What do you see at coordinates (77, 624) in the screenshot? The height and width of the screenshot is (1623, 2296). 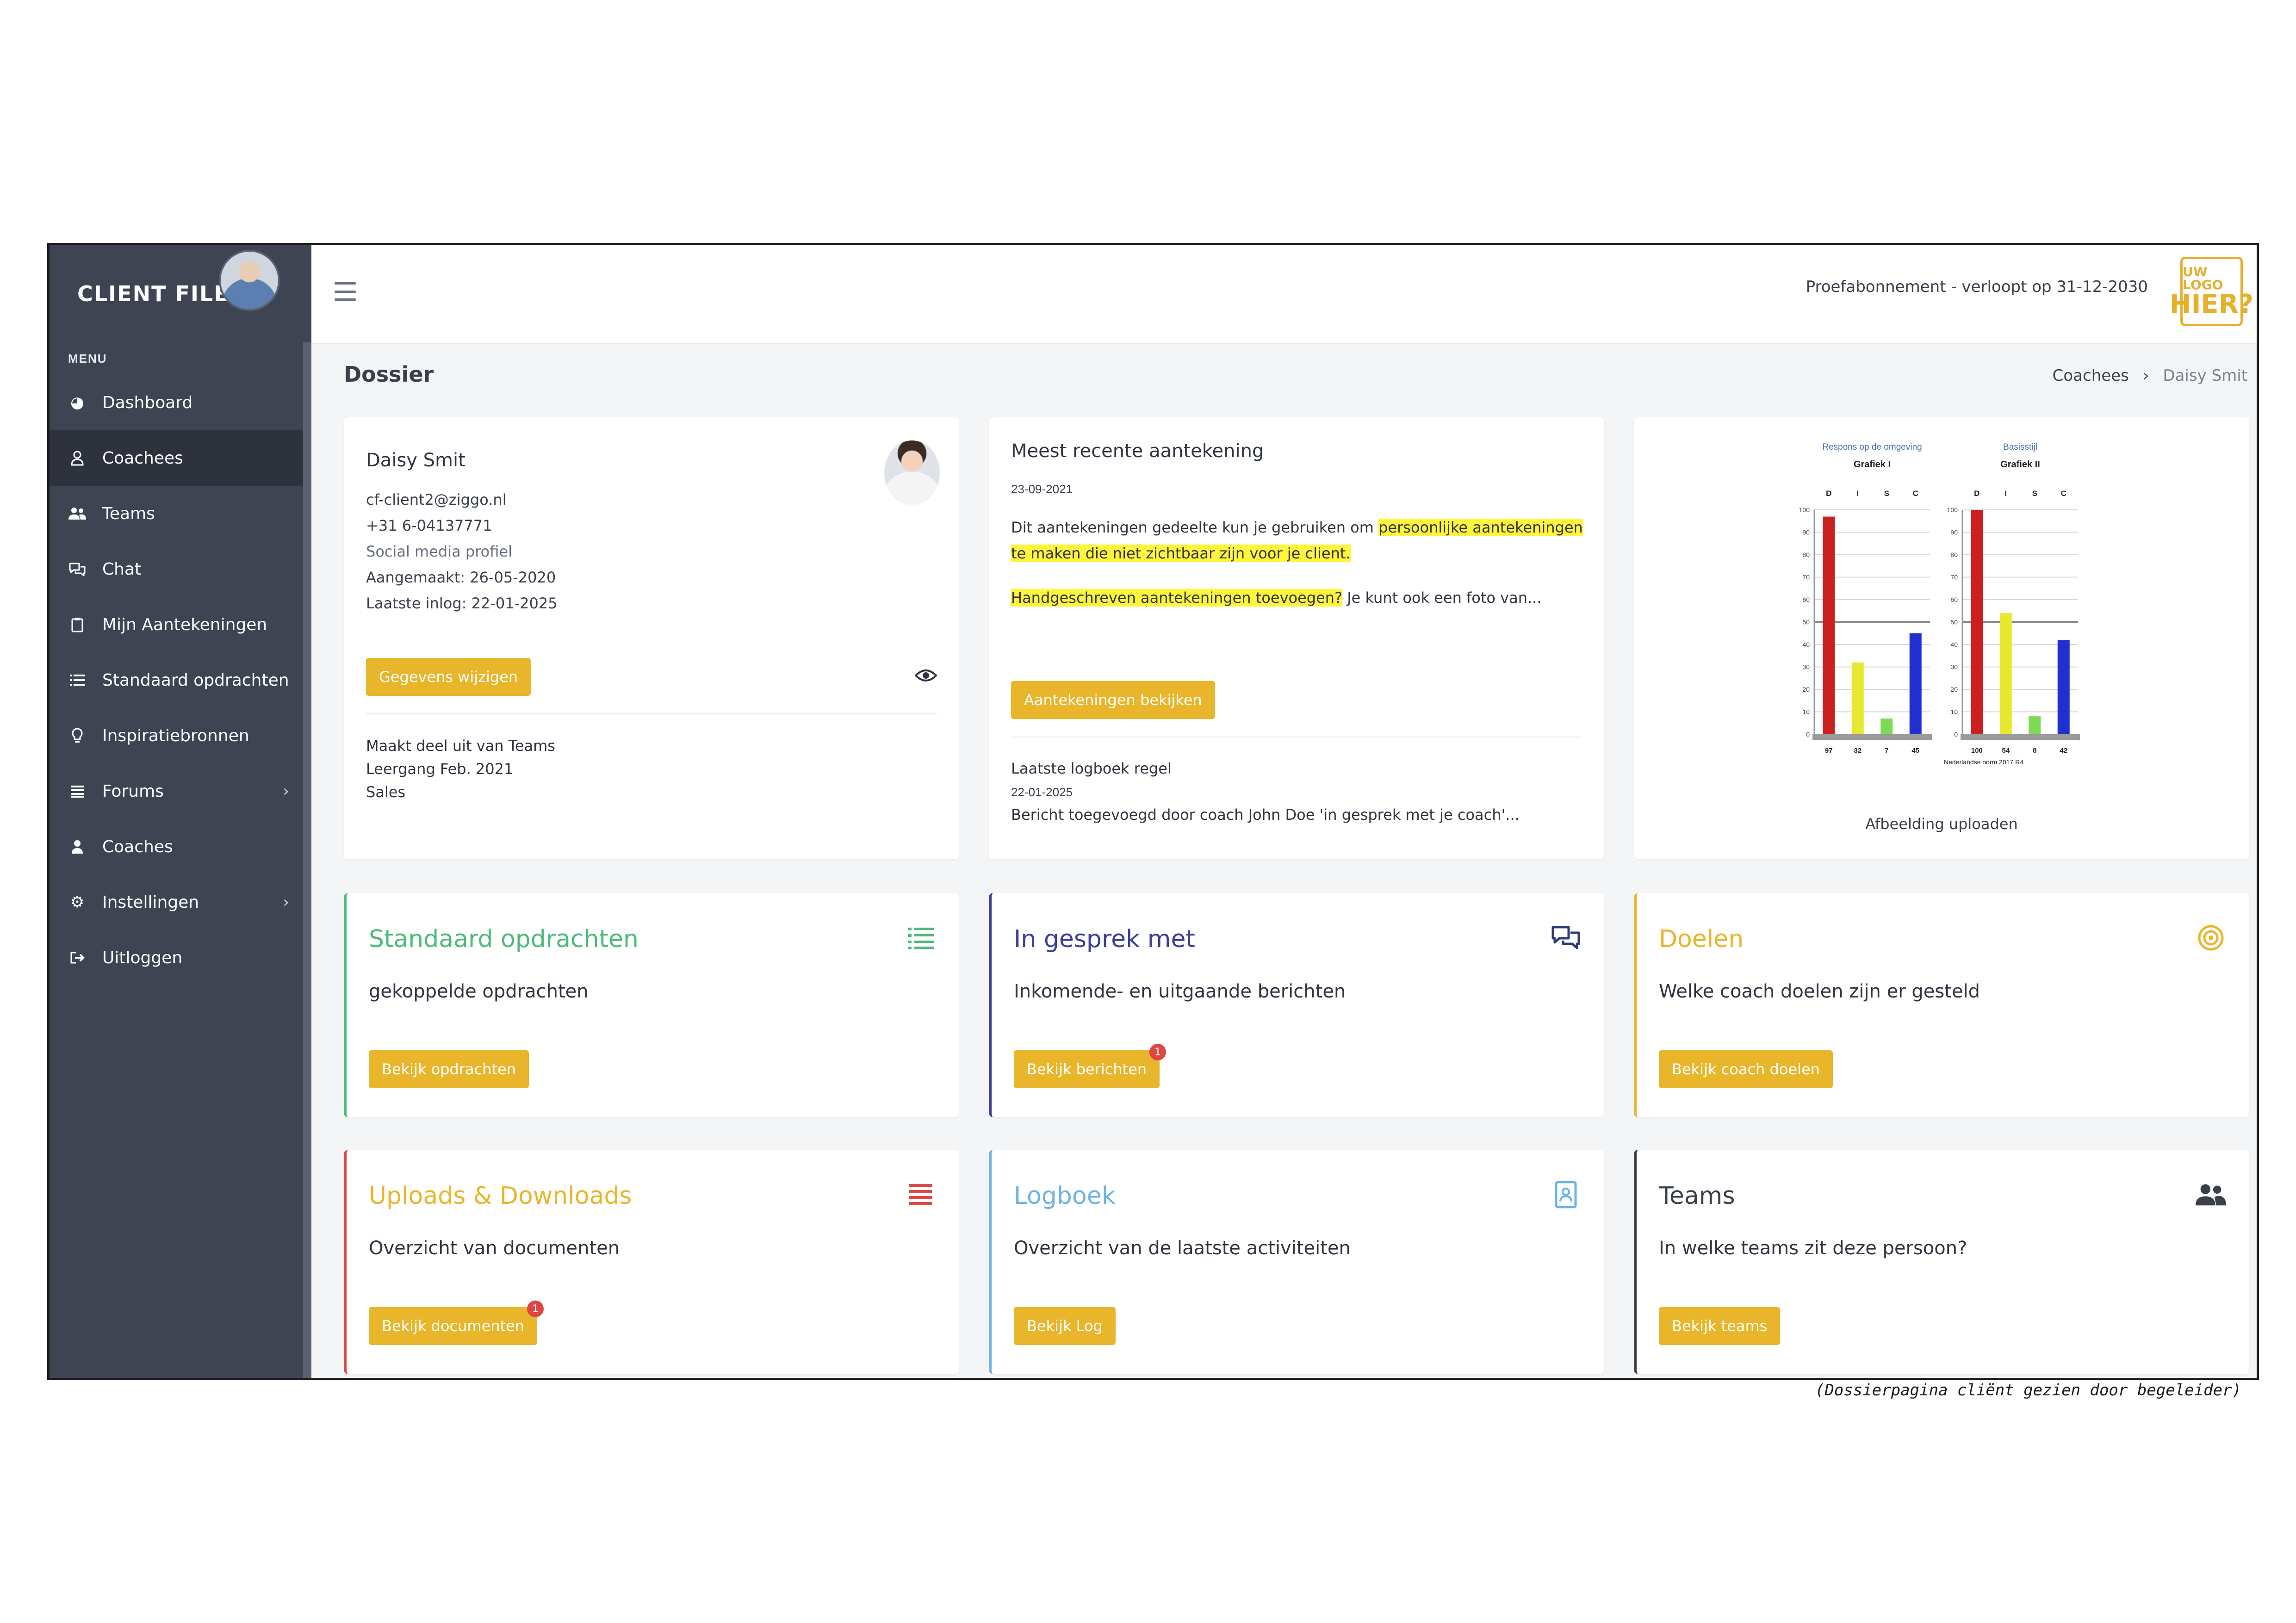 I see `clipboard-icon` at bounding box center [77, 624].